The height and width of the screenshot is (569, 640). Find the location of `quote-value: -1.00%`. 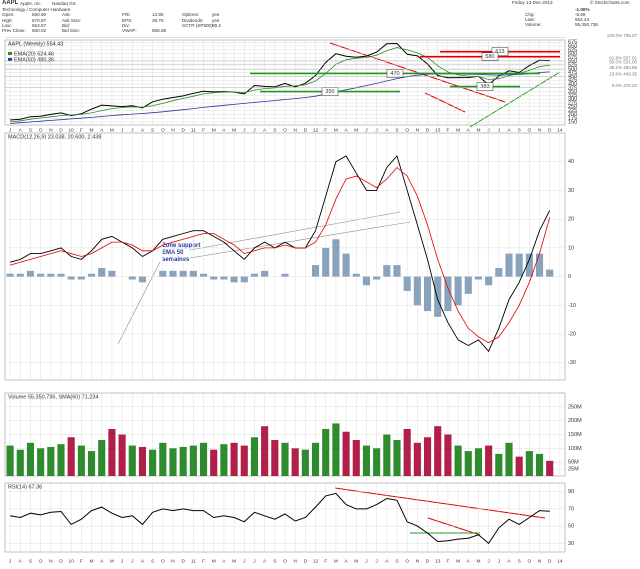

quote-value: -1.00% is located at coordinates (582, 9).